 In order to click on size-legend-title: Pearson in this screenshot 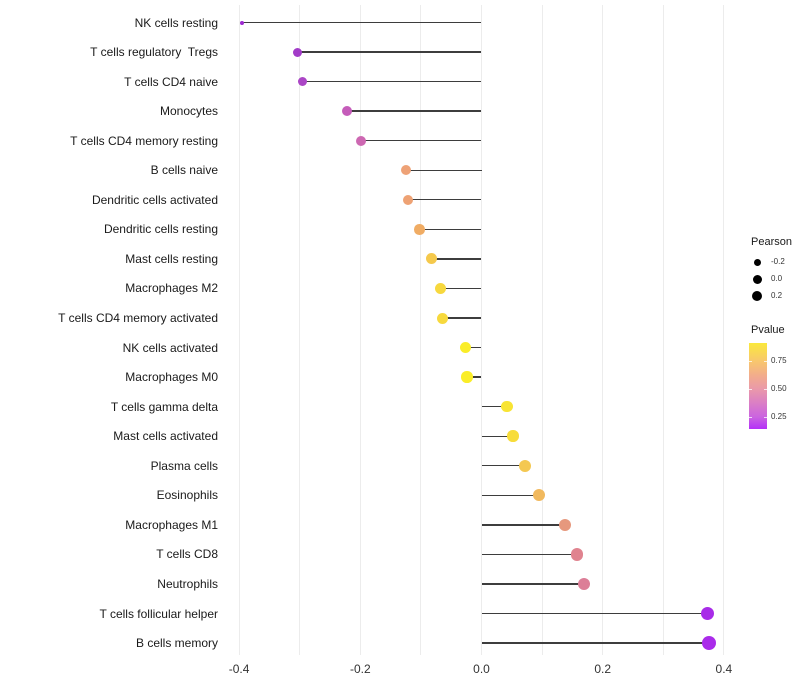, I will do `click(771, 242)`.